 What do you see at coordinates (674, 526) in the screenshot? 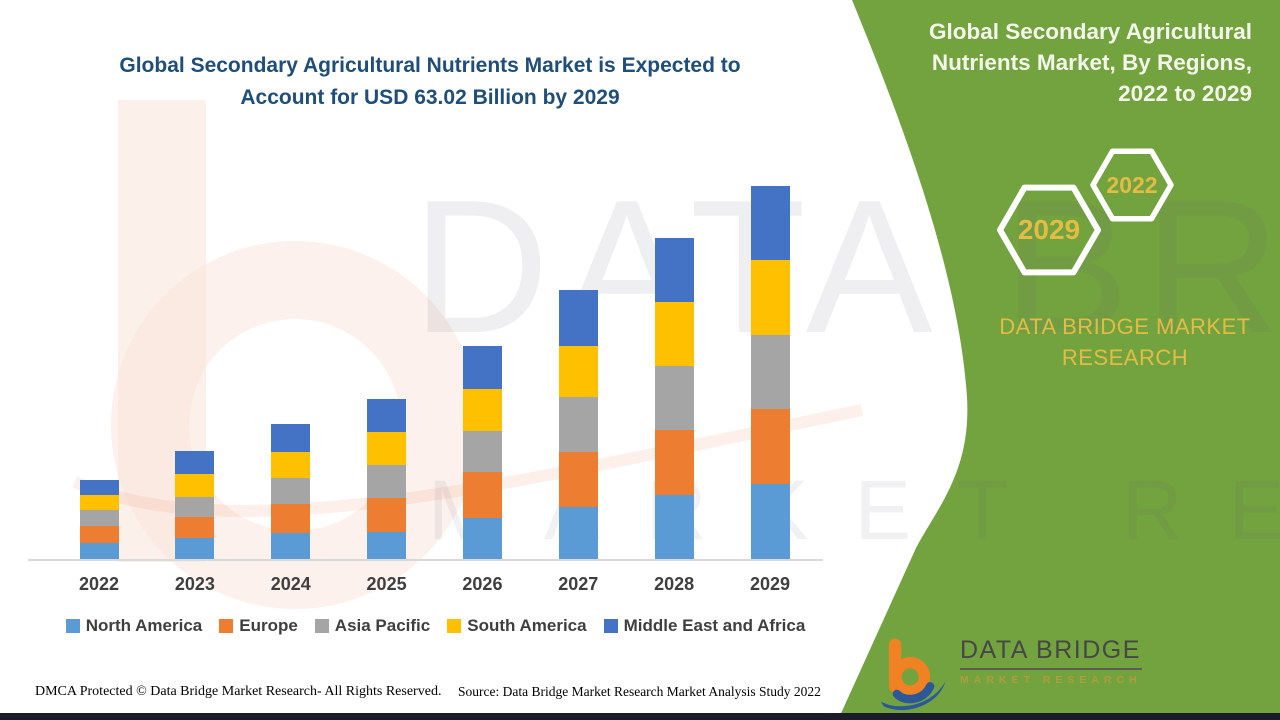
I see `bar-segment-2028-north-america` at bounding box center [674, 526].